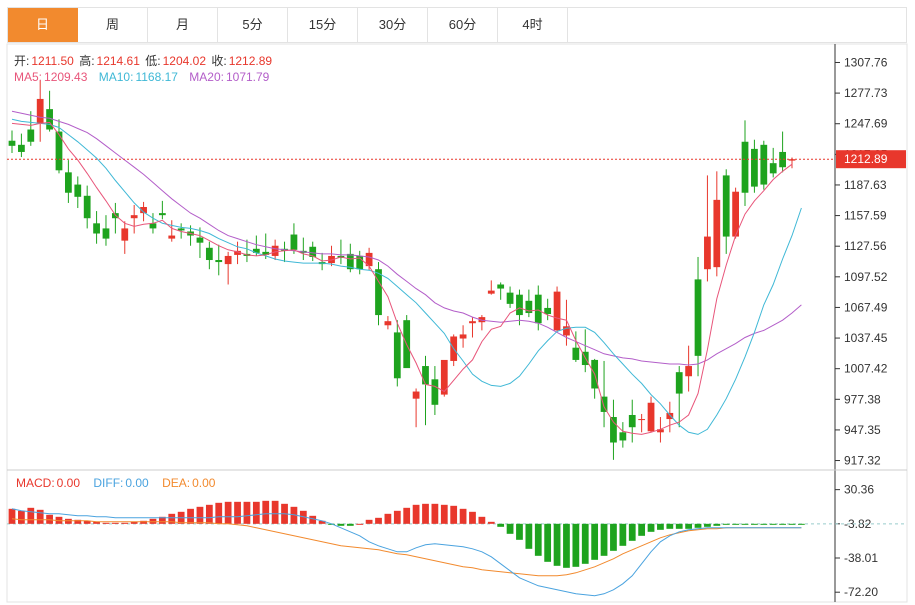 This screenshot has width=915, height=605. I want to click on low-label: 低:, so click(153, 61).